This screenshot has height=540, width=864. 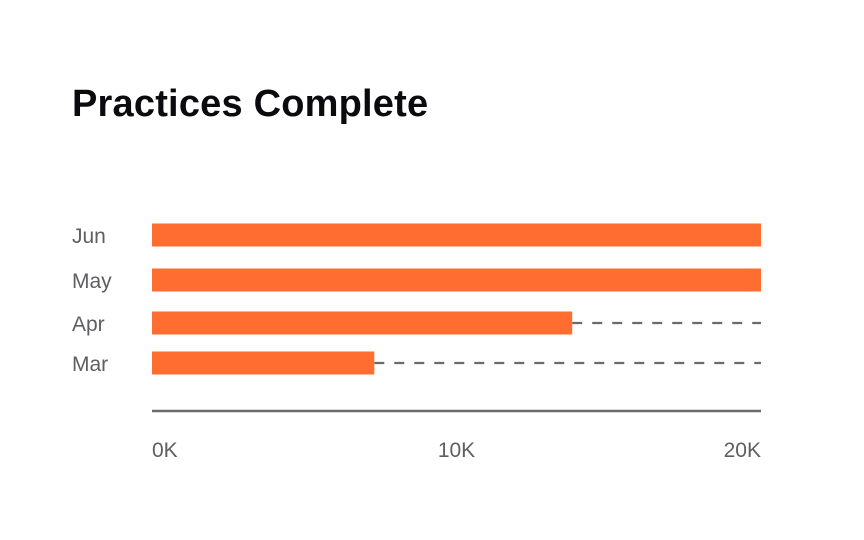 I want to click on x-tick-label: 0K, so click(x=165, y=450).